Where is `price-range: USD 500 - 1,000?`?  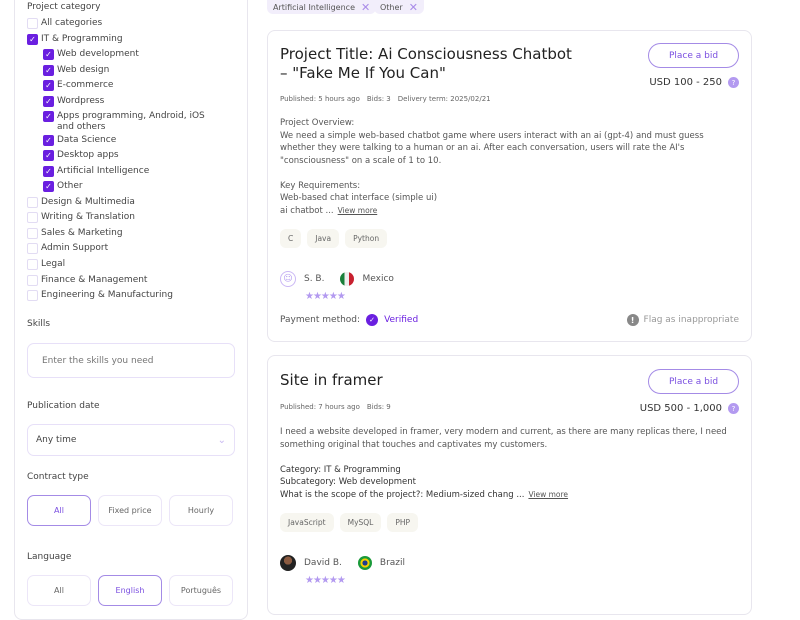 price-range: USD 500 - 1,000? is located at coordinates (689, 408).